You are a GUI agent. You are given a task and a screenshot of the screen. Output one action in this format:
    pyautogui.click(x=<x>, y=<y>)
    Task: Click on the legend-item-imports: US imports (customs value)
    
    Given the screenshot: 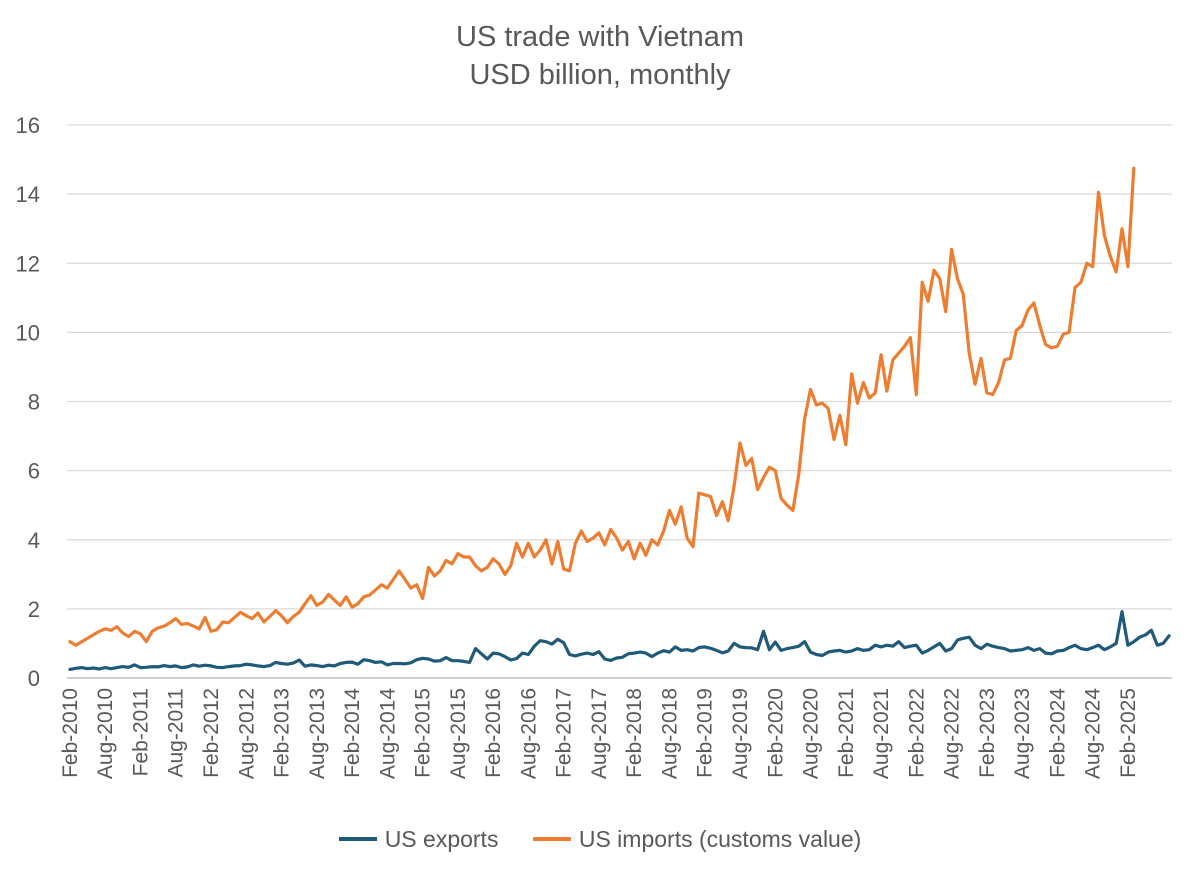 What is the action you would take?
    pyautogui.click(x=697, y=839)
    